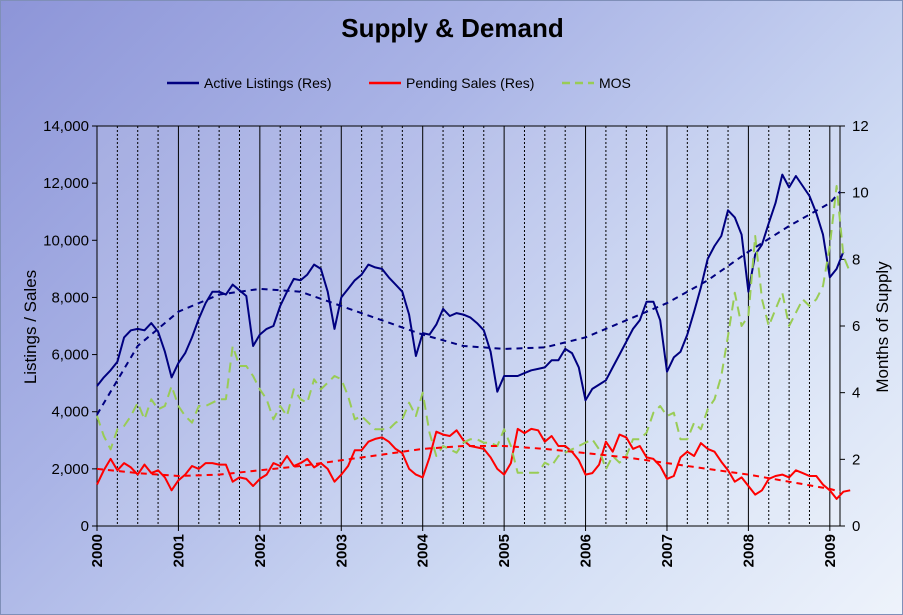 This screenshot has height=615, width=903. Describe the element at coordinates (667, 550) in the screenshot. I see `x-tick-label: 2007` at that location.